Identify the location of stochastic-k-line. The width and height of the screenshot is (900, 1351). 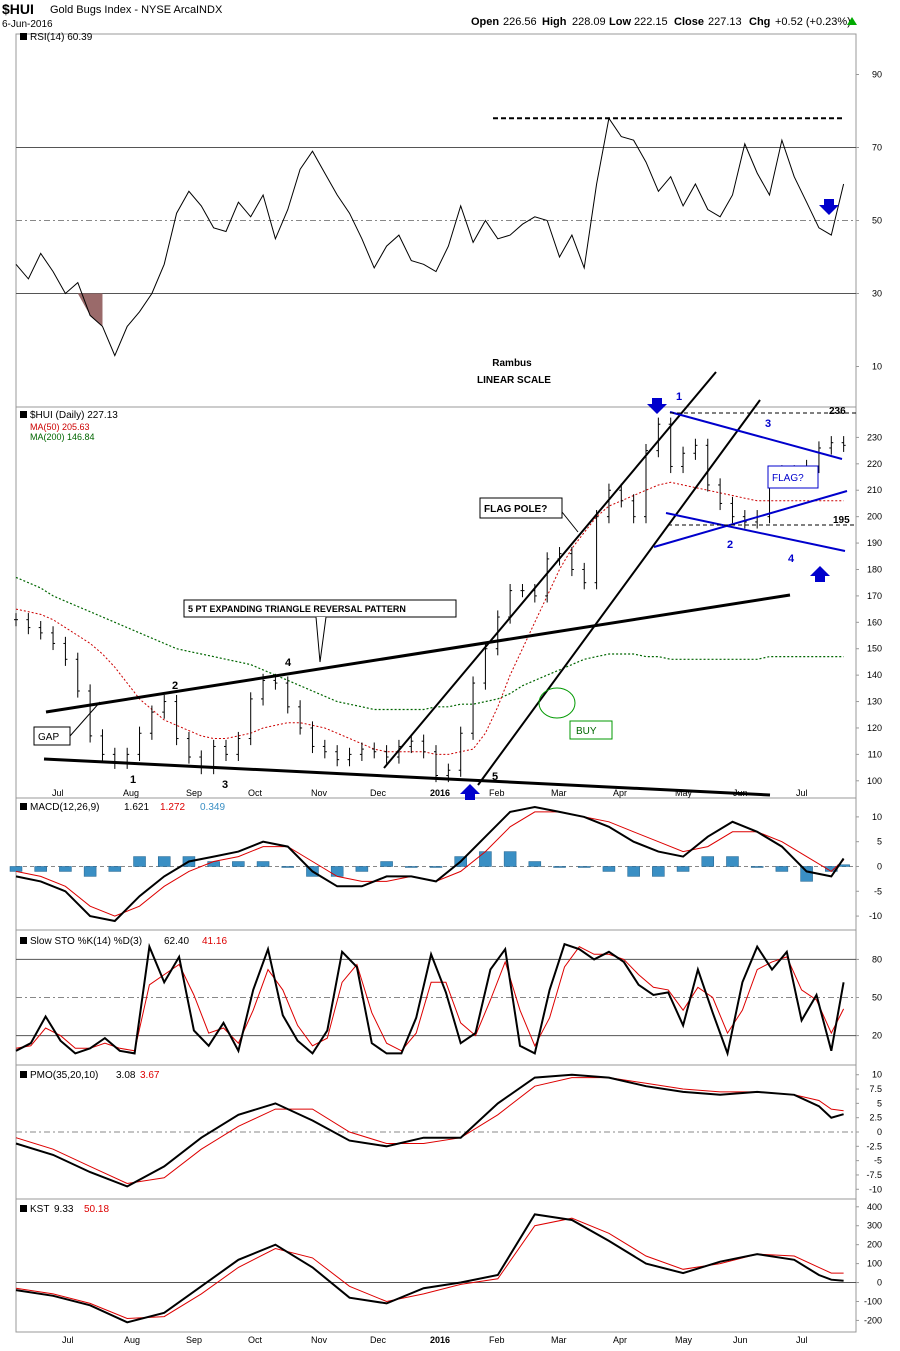
(430, 1000).